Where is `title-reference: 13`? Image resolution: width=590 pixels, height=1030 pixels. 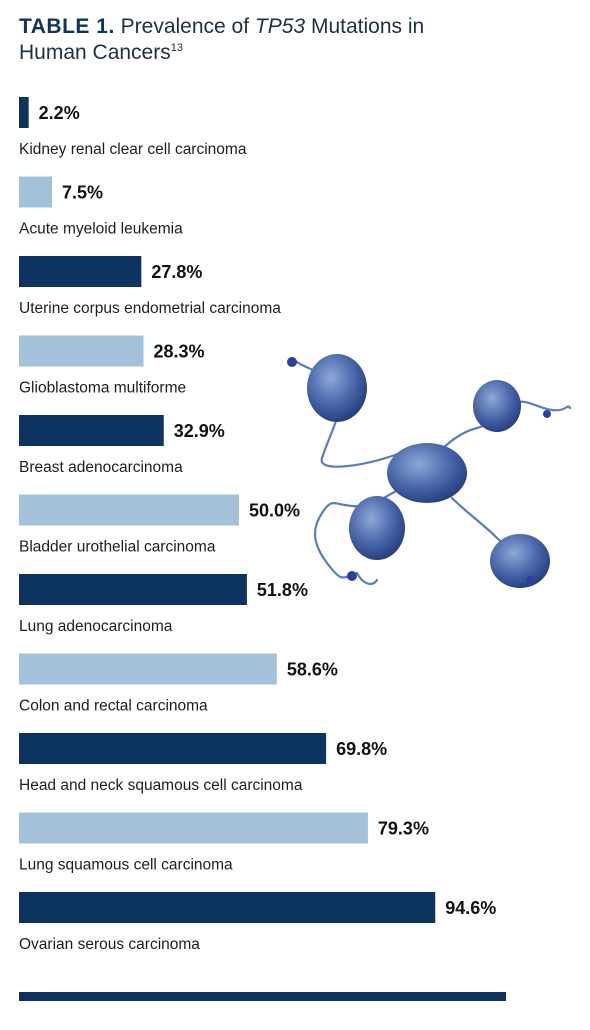
title-reference: 13 is located at coordinates (176, 48).